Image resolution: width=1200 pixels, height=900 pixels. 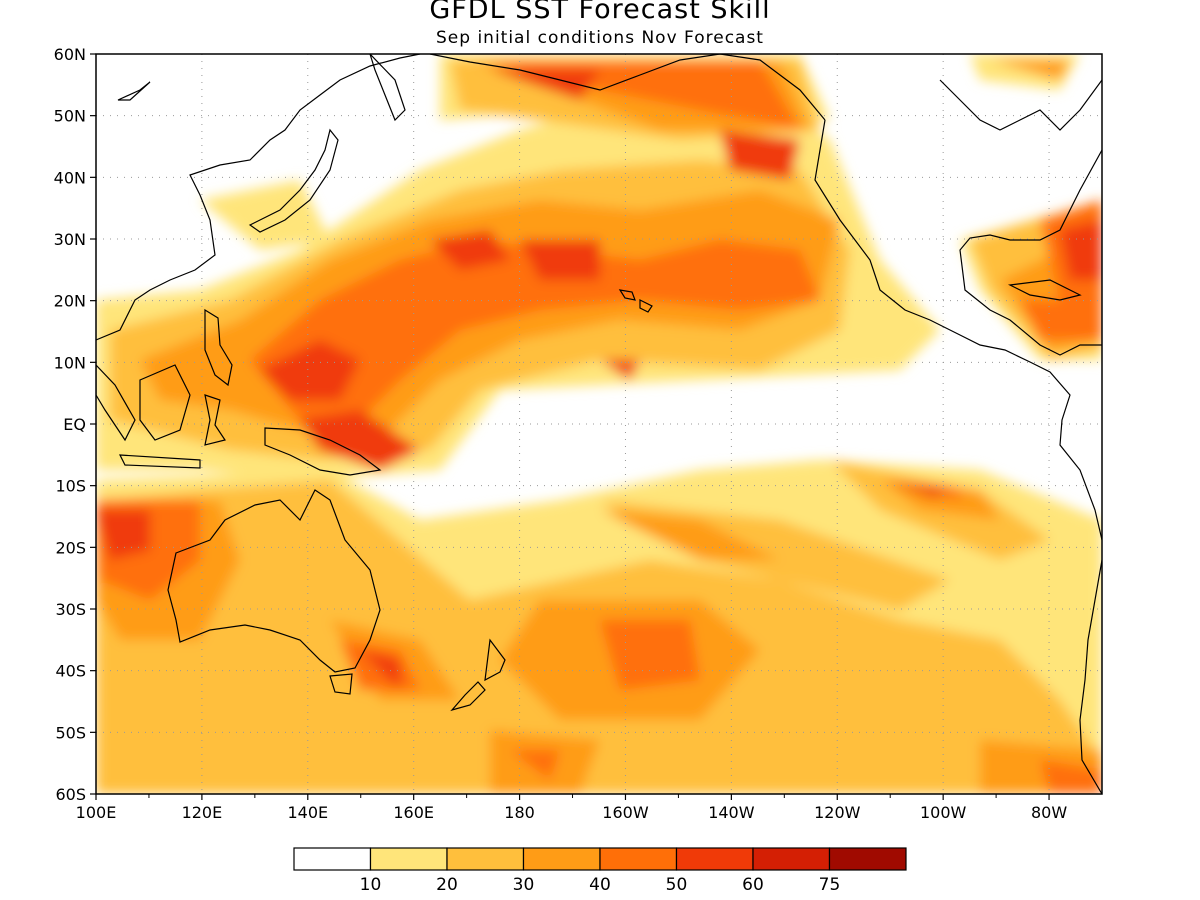 I want to click on longitude-labels: 100E 120E 140E 160E 180 160W 140W 120W 100W 80W, so click(x=572, y=812).